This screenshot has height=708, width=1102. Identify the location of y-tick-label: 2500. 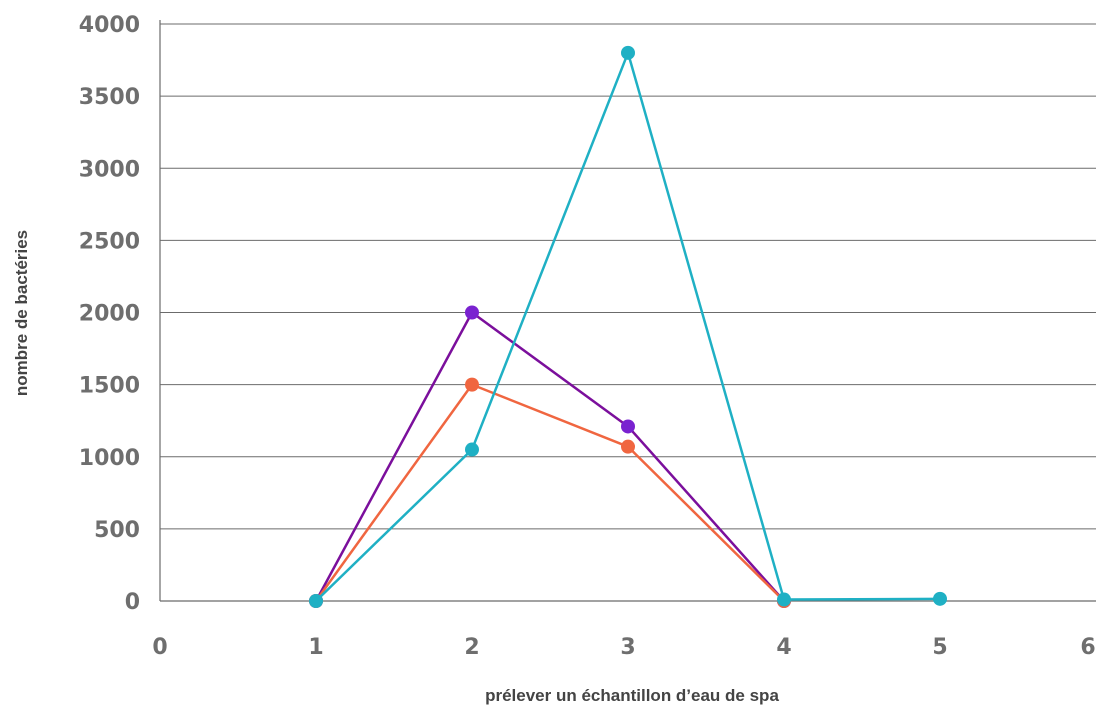
(109, 241).